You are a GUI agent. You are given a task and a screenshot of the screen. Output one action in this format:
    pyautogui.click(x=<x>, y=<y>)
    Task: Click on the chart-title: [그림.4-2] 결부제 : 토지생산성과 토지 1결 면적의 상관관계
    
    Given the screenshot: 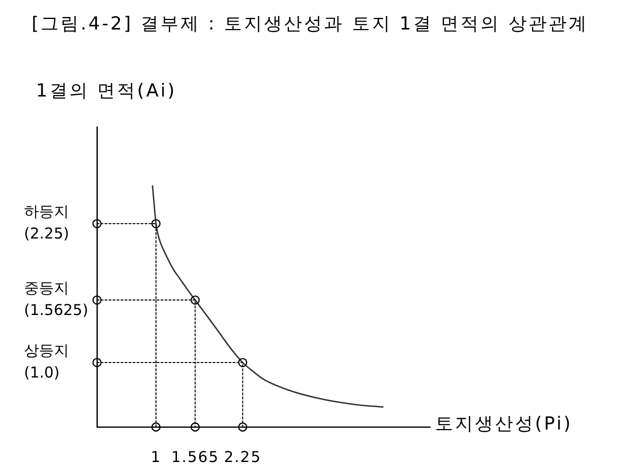 What is the action you would take?
    pyautogui.click(x=310, y=24)
    